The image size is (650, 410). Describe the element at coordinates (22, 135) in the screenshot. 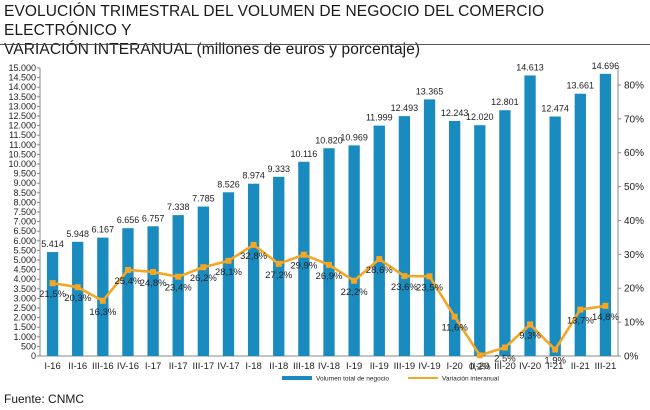

I see `y-left-tick-label: 11.500` at that location.